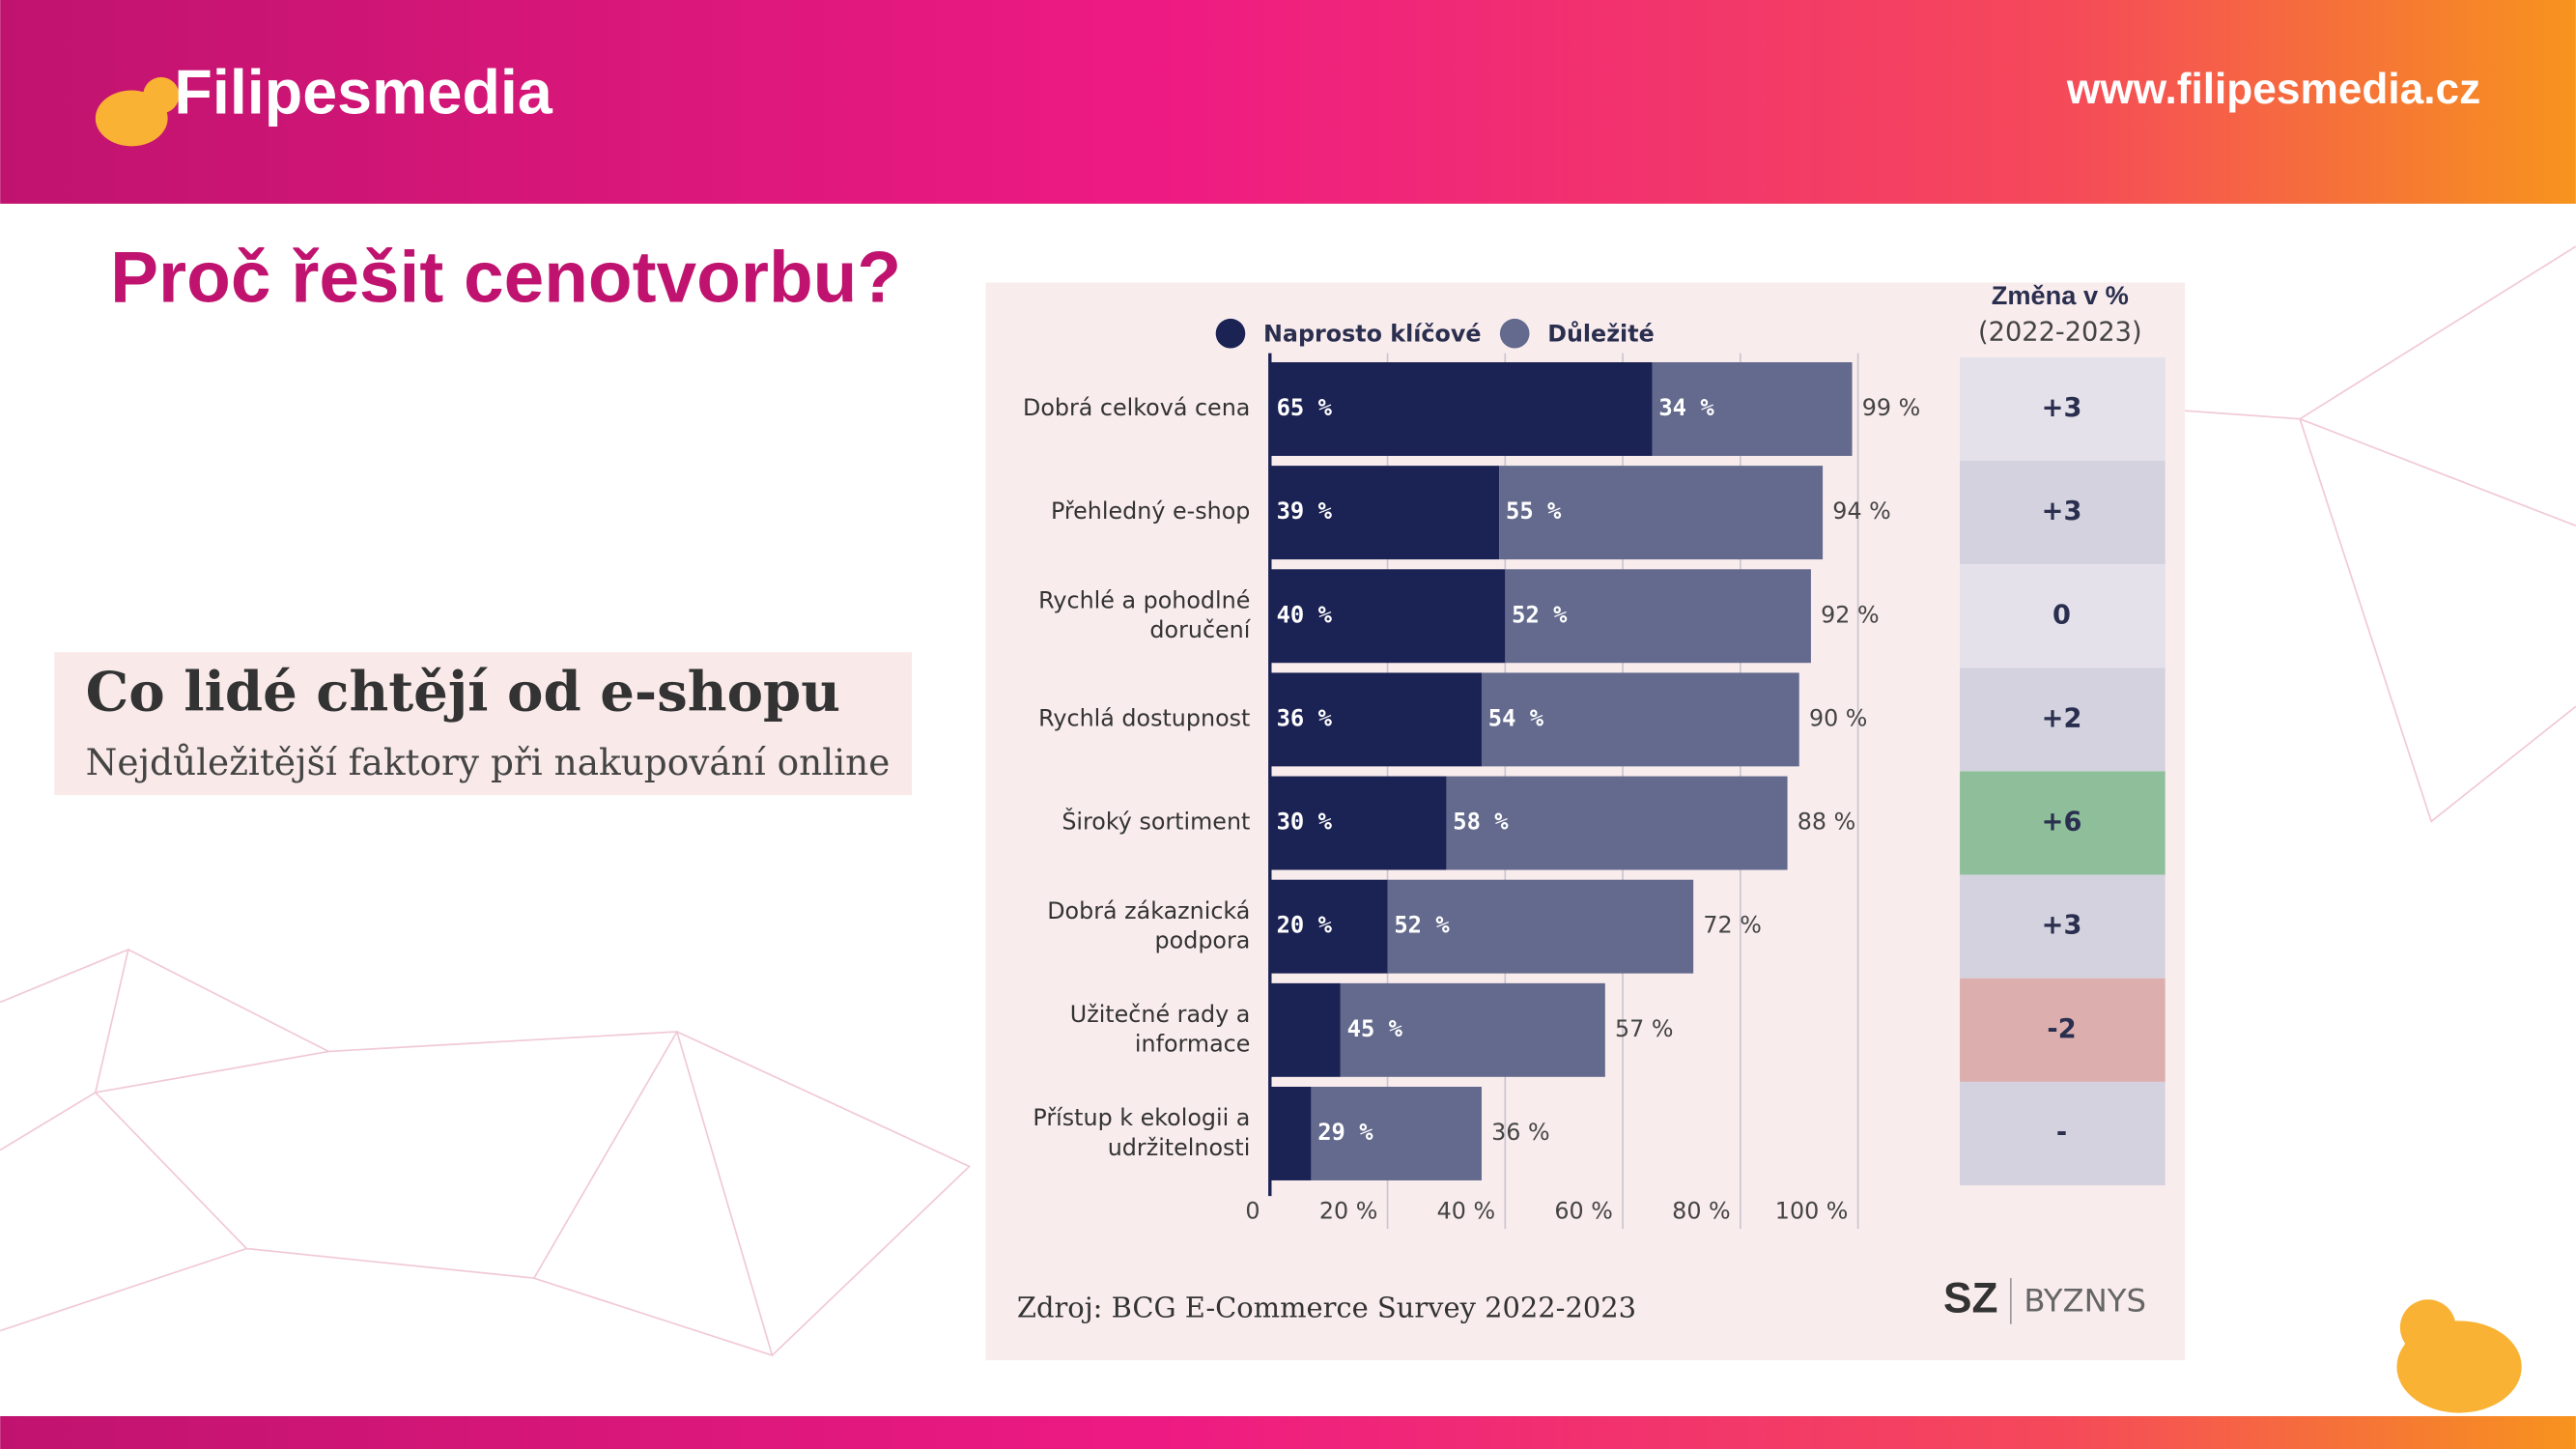 This screenshot has width=2576, height=1449. What do you see at coordinates (1150, 511) in the screenshot?
I see `category-label: Přehledný e-shop` at bounding box center [1150, 511].